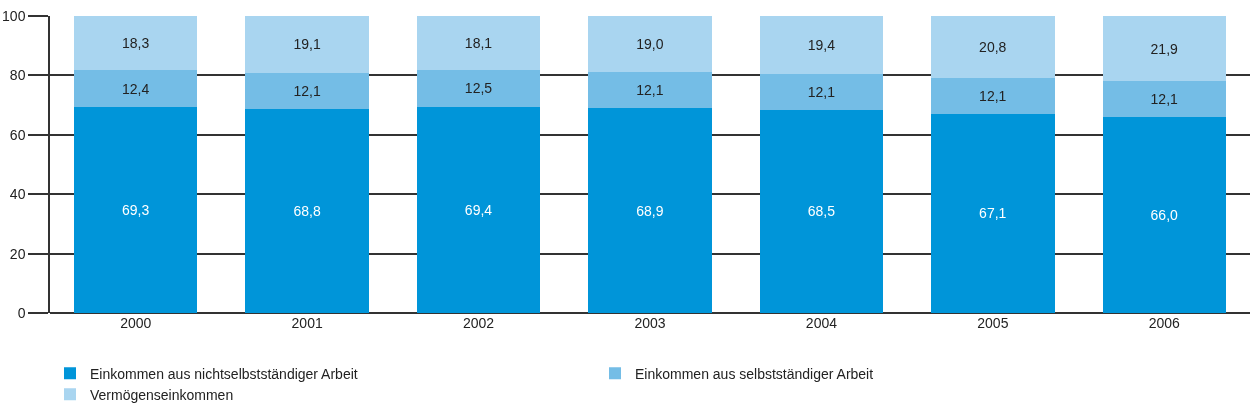 The width and height of the screenshot is (1252, 412). I want to click on data-label: 12,4, so click(135, 88).